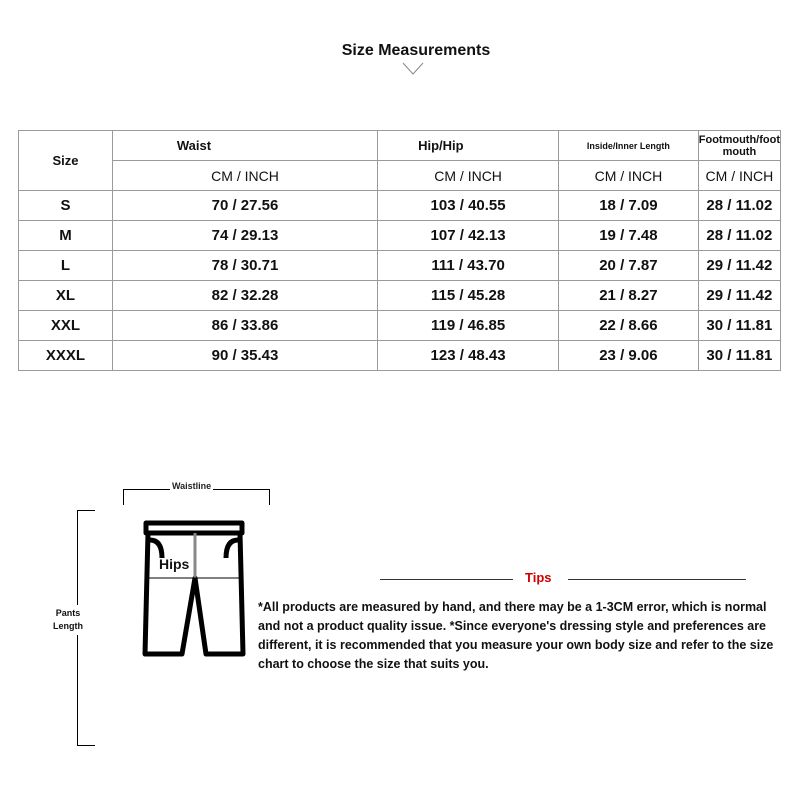 This screenshot has width=800, height=800. Describe the element at coordinates (446, 579) in the screenshot. I see `tips-divider-left` at that location.